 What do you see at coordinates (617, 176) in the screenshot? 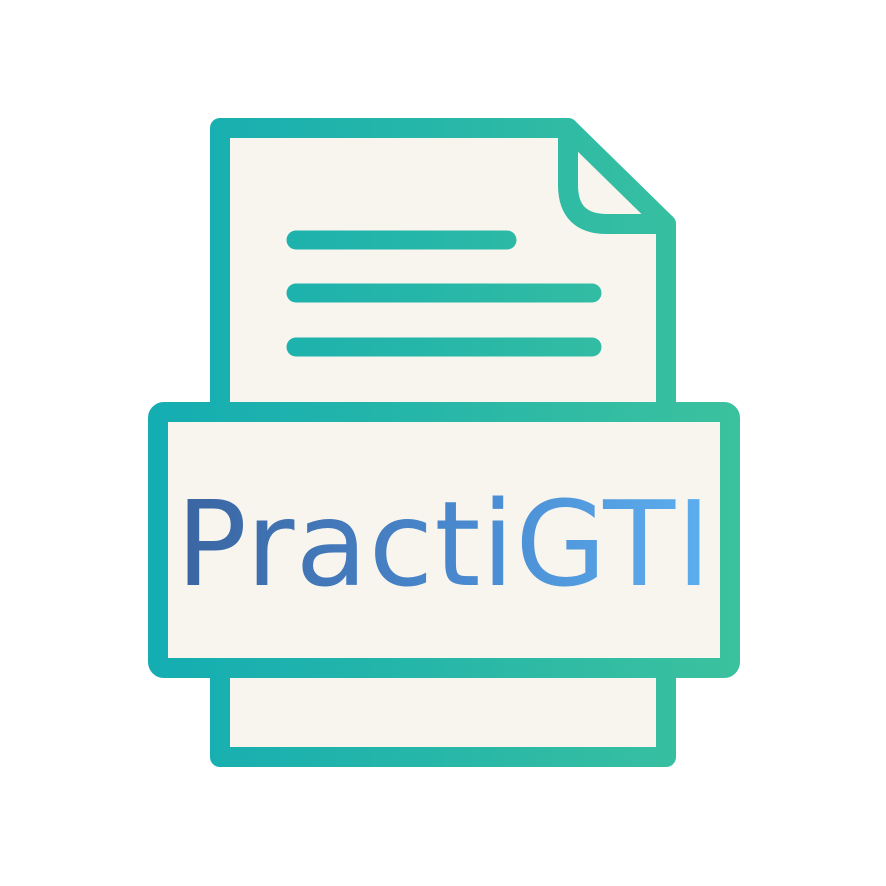
I see `folded-corner` at bounding box center [617, 176].